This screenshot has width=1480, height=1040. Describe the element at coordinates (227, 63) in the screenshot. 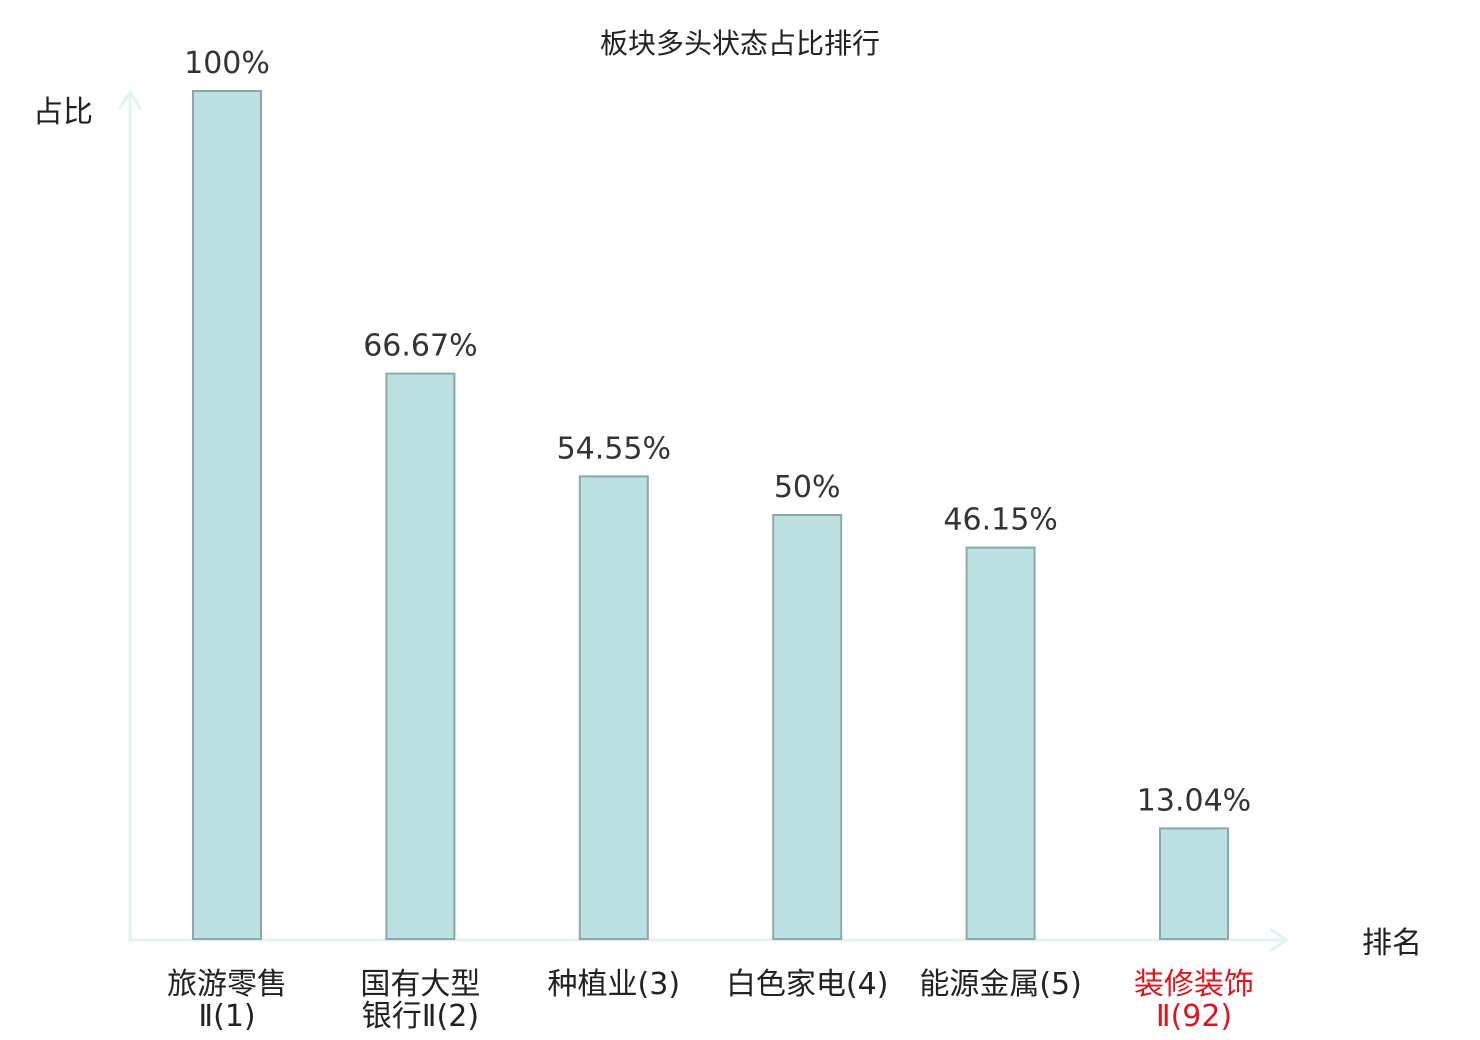

I see `value-label-1: 100%` at that location.